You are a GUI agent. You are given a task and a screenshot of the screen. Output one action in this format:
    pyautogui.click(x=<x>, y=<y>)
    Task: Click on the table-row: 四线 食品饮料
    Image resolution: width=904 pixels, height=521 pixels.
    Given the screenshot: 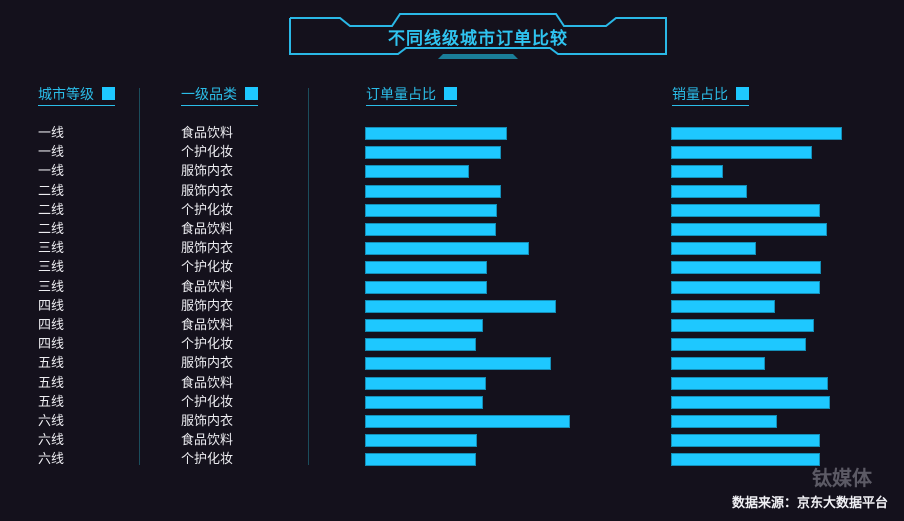 What is the action you would take?
    pyautogui.click(x=452, y=325)
    